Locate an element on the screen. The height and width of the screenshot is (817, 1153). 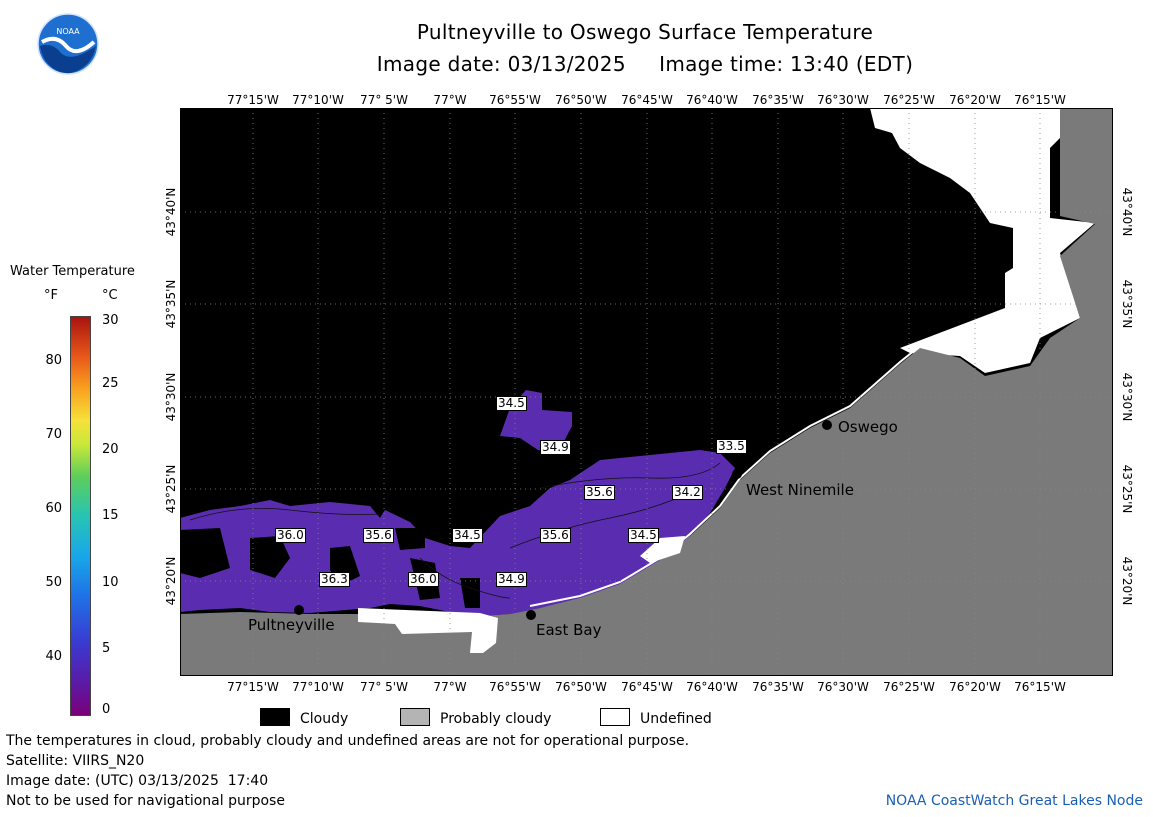
legend-swatch-undefined is located at coordinates (615, 717).